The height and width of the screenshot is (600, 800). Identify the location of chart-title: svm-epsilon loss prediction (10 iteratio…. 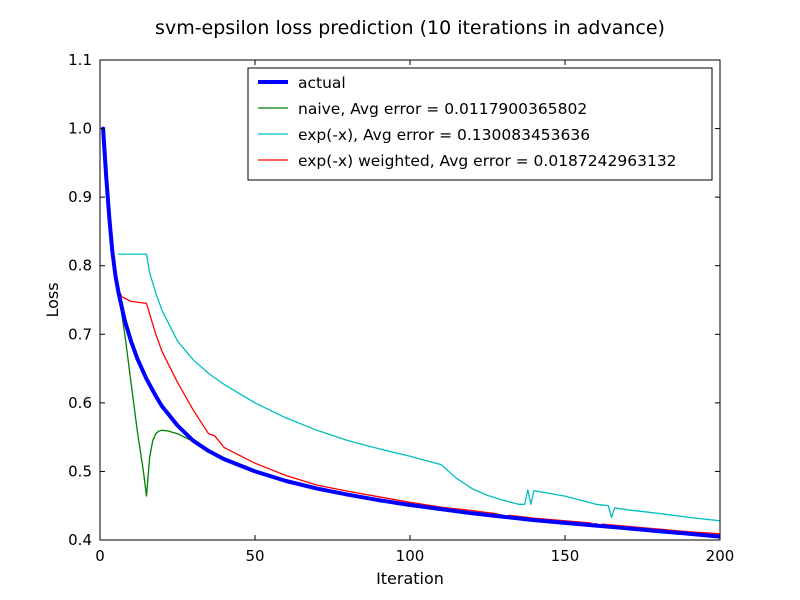
(410, 28).